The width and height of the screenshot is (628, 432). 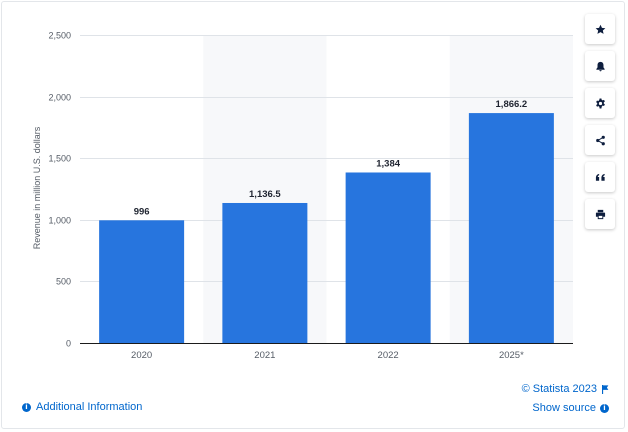 What do you see at coordinates (605, 389) in the screenshot?
I see `flag-icon` at bounding box center [605, 389].